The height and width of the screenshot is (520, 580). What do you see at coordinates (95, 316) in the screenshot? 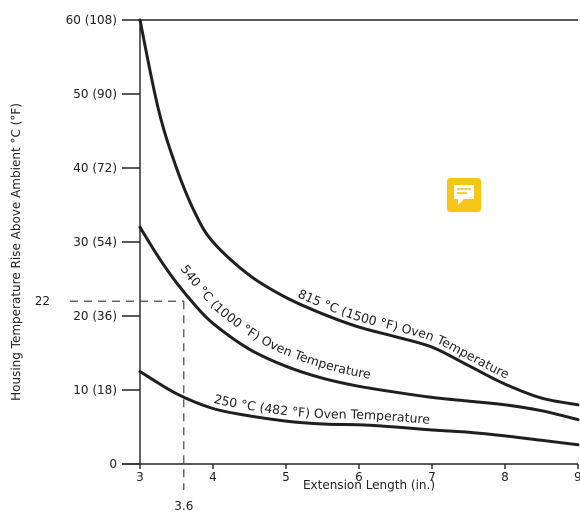
I see `y-tick-label: 20 (36)` at bounding box center [95, 316].